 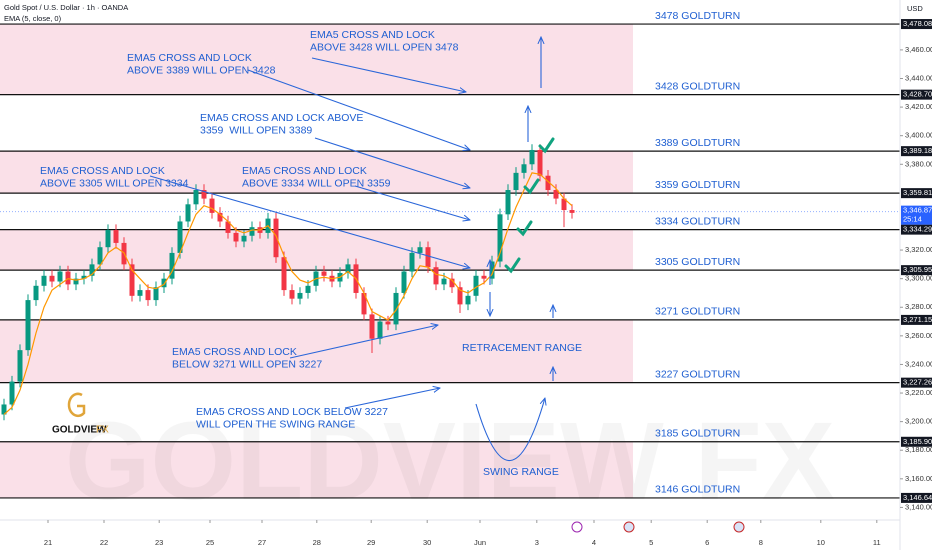 I want to click on annotation: 3359 WILL OPEN 3389, so click(x=256, y=130).